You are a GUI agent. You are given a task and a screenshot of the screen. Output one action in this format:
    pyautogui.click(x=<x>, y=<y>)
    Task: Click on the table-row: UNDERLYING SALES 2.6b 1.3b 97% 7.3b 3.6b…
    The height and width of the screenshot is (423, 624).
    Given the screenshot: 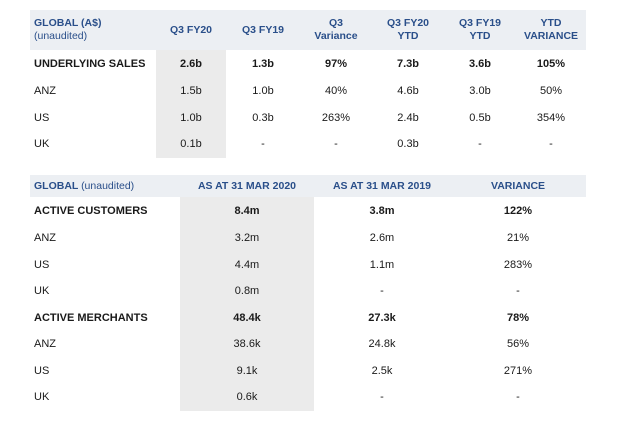 What is the action you would take?
    pyautogui.click(x=308, y=64)
    